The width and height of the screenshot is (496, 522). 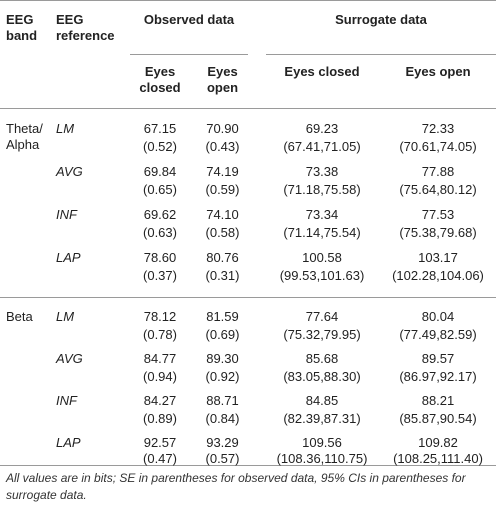 What do you see at coordinates (438, 376) in the screenshot?
I see `sur-open-ci: (86.97,92.17)` at bounding box center [438, 376].